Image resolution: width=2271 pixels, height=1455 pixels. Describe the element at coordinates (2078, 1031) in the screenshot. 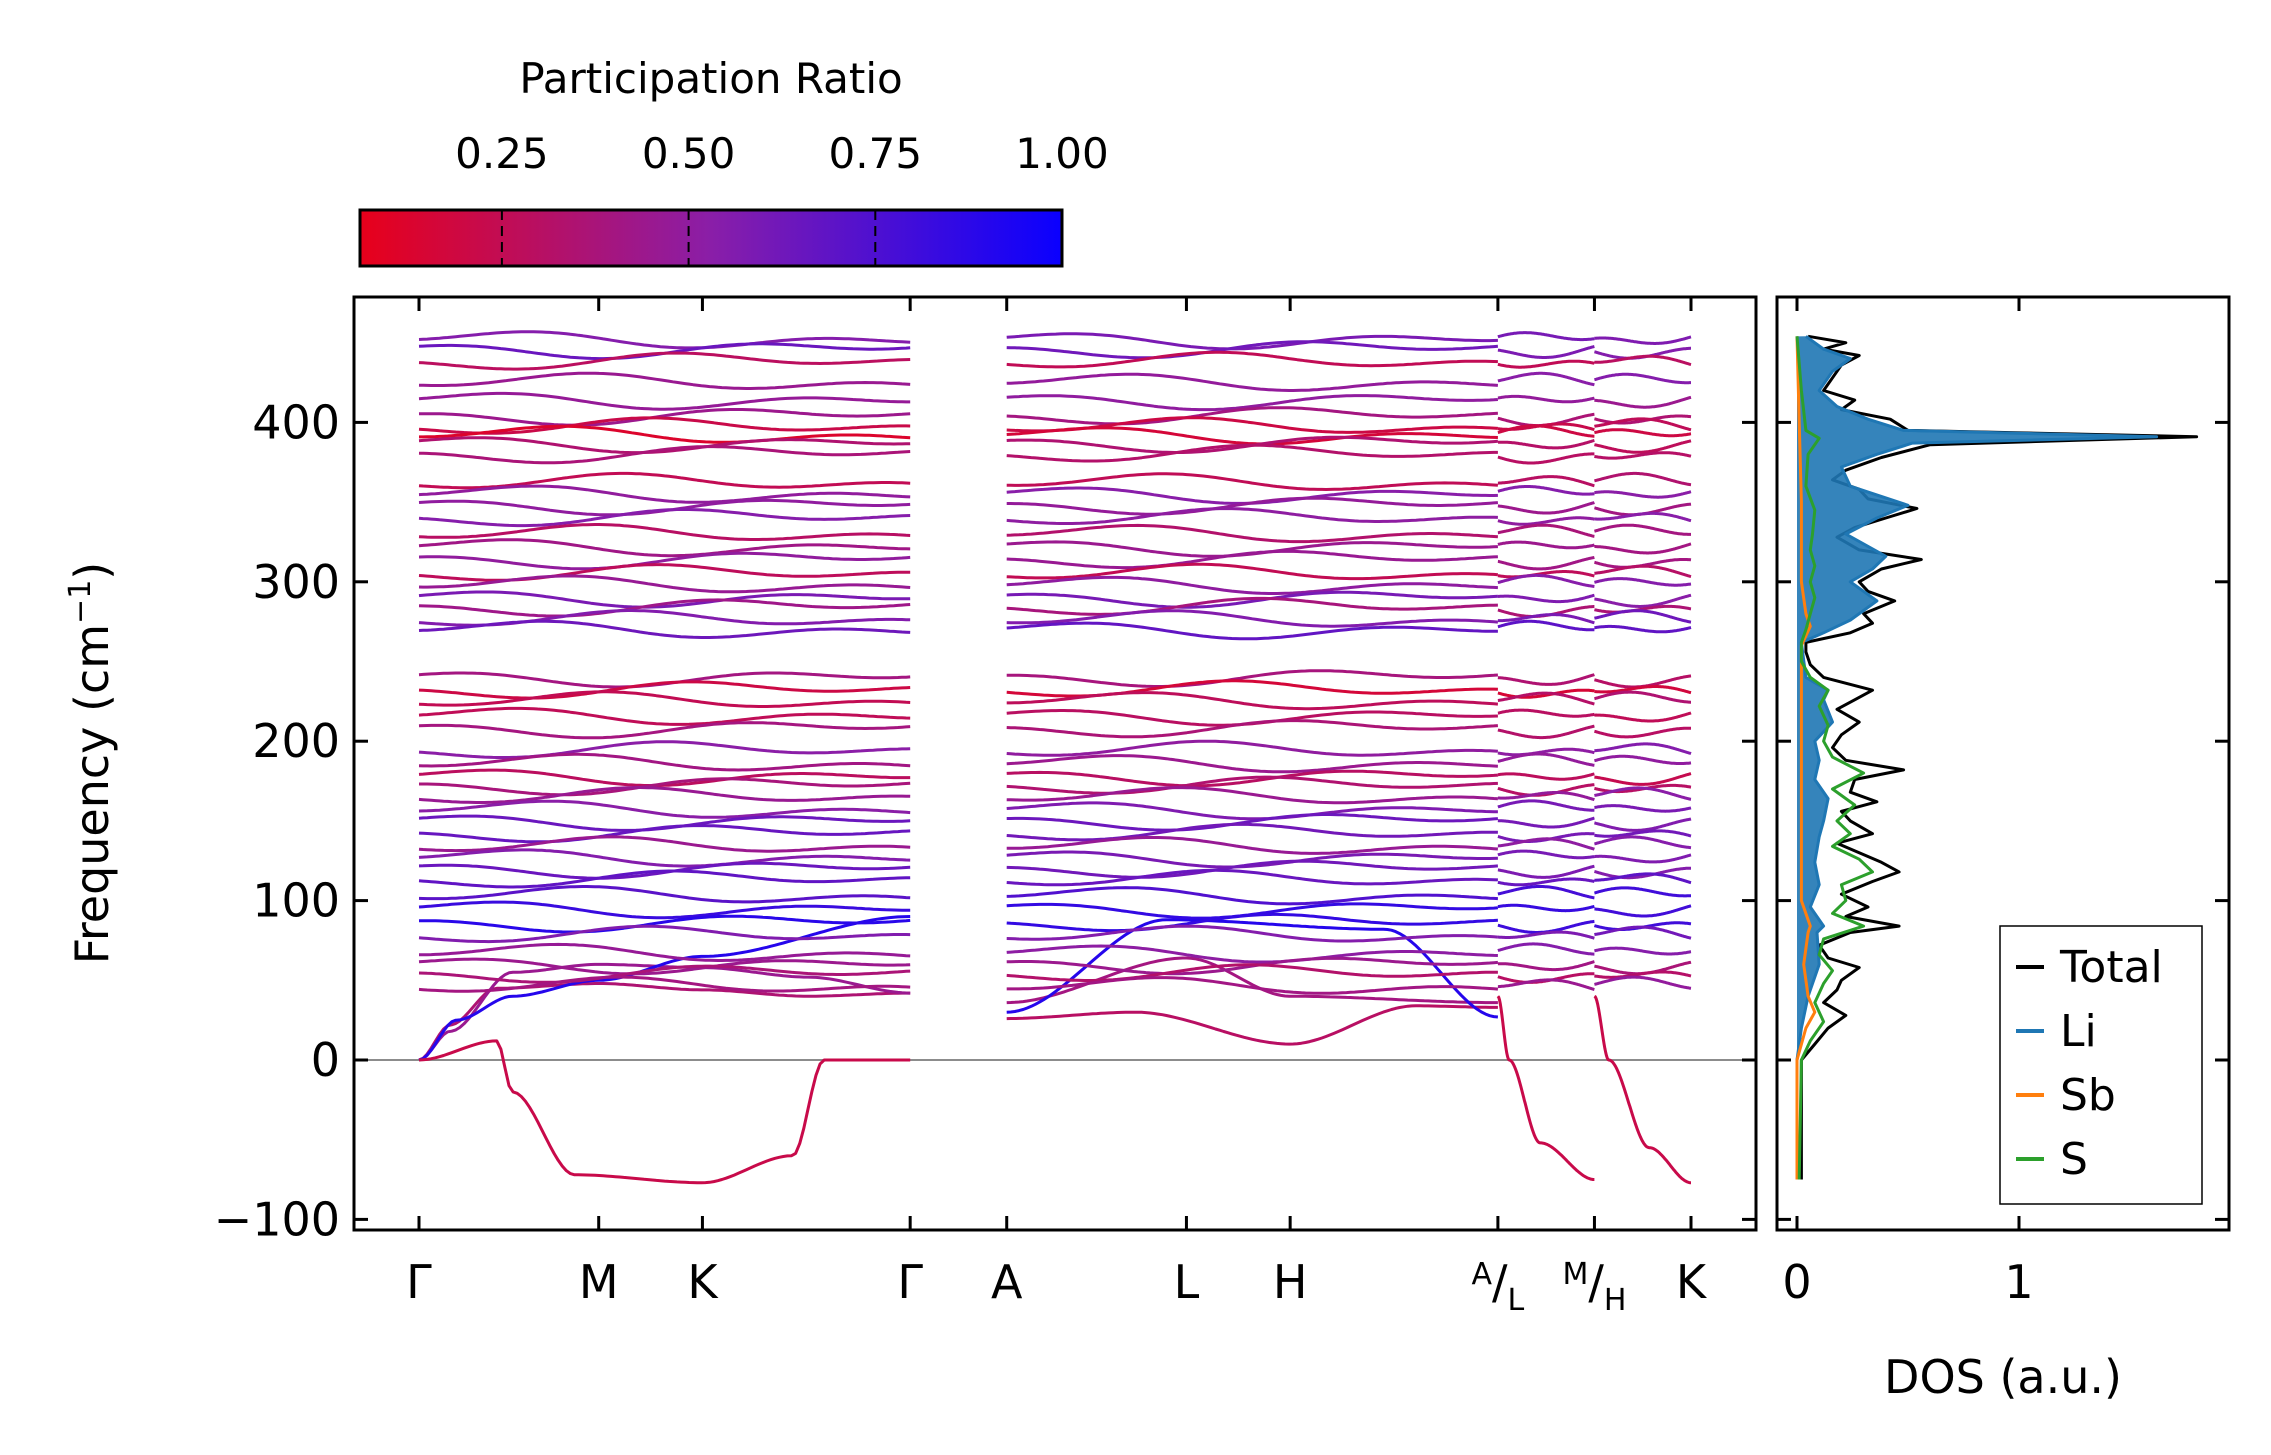

I see `legend-label: Li` at that location.